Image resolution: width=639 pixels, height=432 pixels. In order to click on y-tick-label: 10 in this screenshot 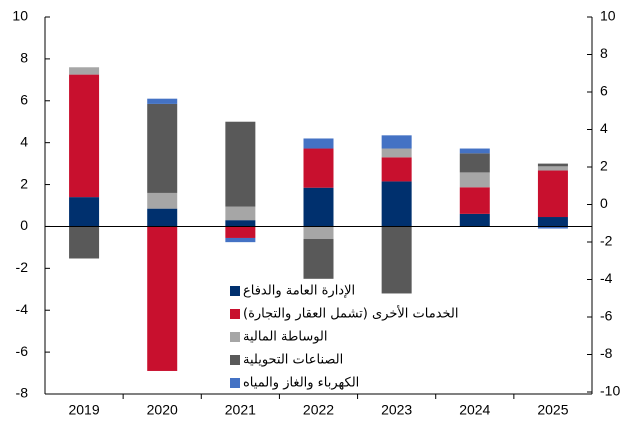, I will do `click(20, 16)`.